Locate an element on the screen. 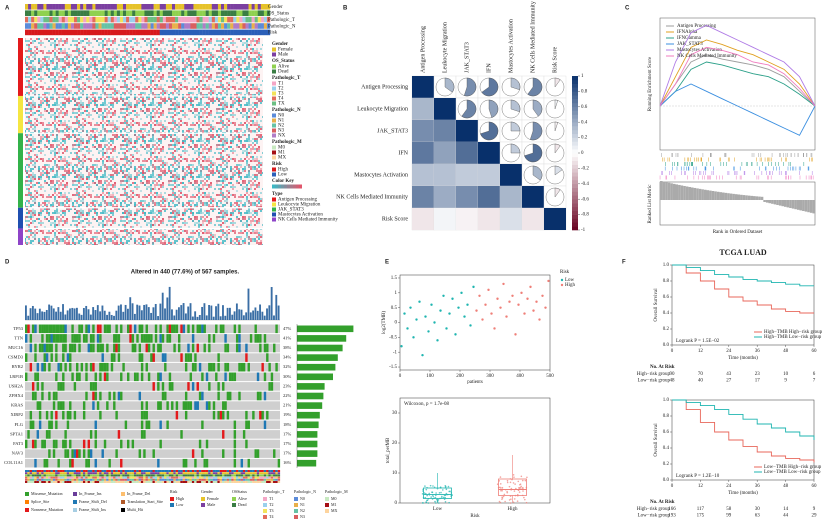  legend-label: In_Frame_Del is located at coordinates (139, 493).